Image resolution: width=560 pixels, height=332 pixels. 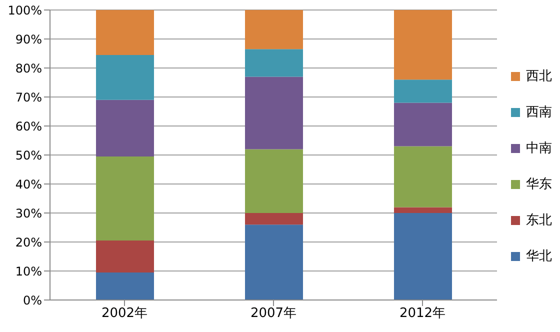 What do you see at coordinates (539, 76) in the screenshot?
I see `legend-label: 西北` at bounding box center [539, 76].